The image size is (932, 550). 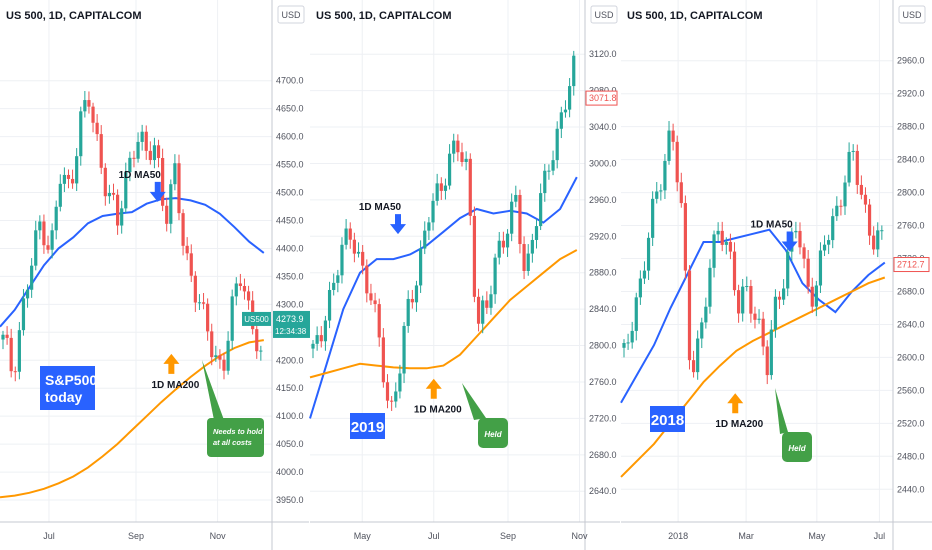 I want to click on callout-pointer, so click(x=213, y=390).